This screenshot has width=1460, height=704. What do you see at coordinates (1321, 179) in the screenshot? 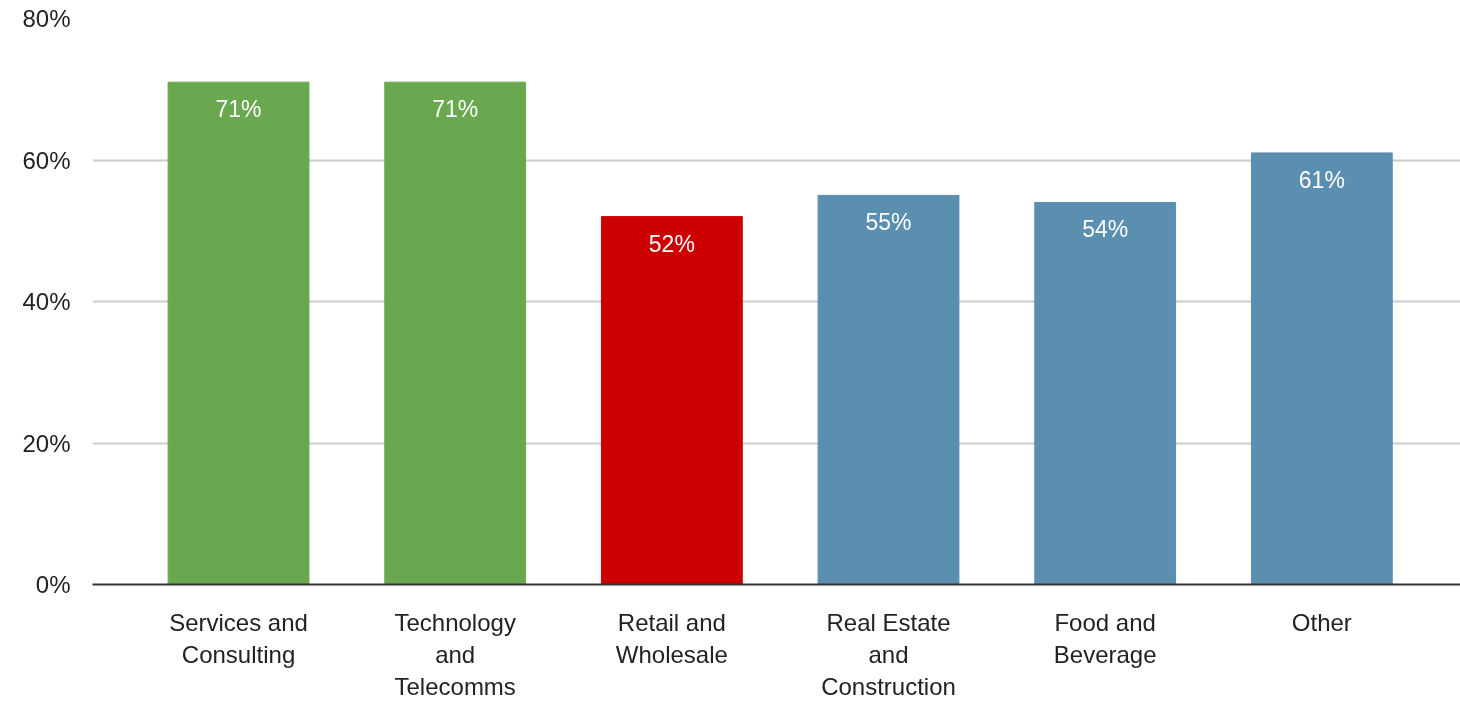
I see `data-label: 61%` at bounding box center [1321, 179].